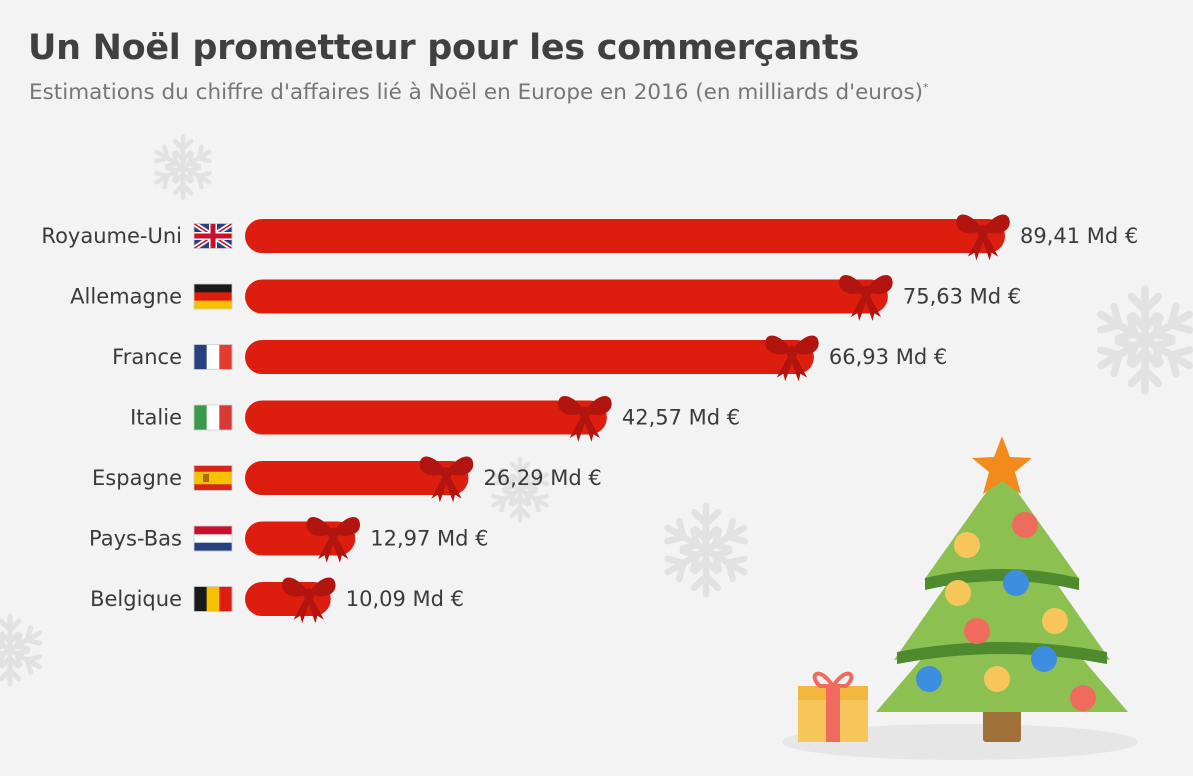 This screenshot has width=1193, height=776. What do you see at coordinates (156, 418) in the screenshot?
I see `category-label: Italie` at bounding box center [156, 418].